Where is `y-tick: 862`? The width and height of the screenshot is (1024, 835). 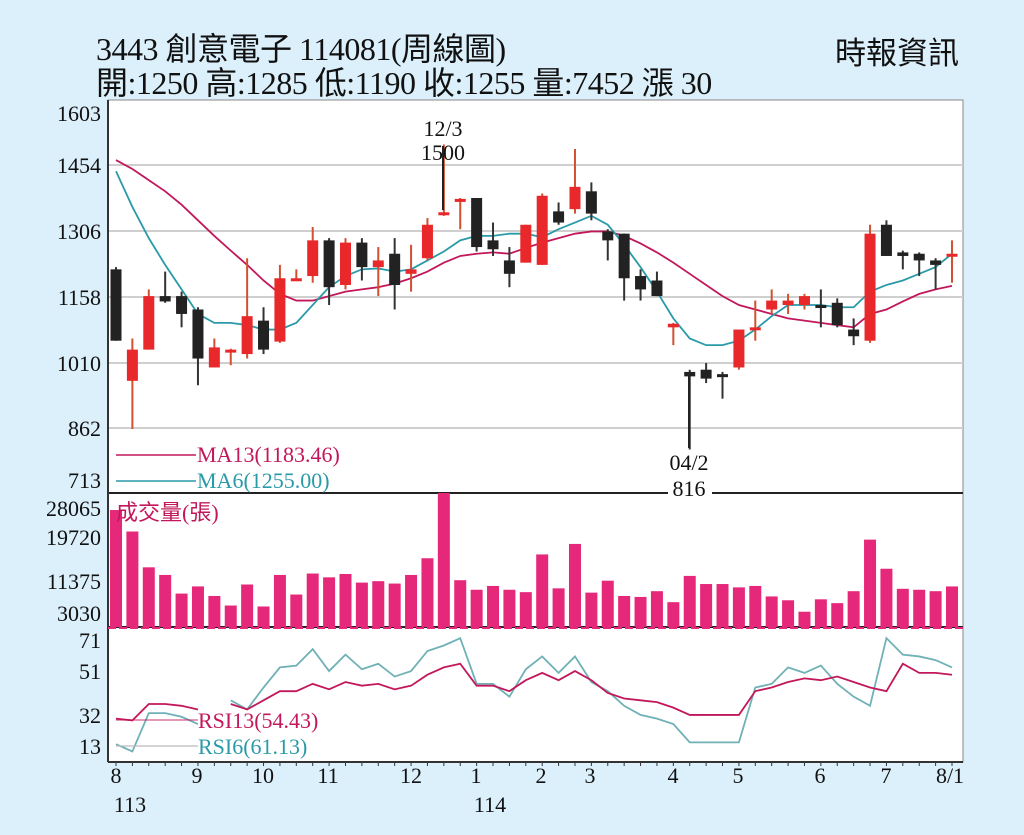 y-tick: 862 is located at coordinates (84, 428).